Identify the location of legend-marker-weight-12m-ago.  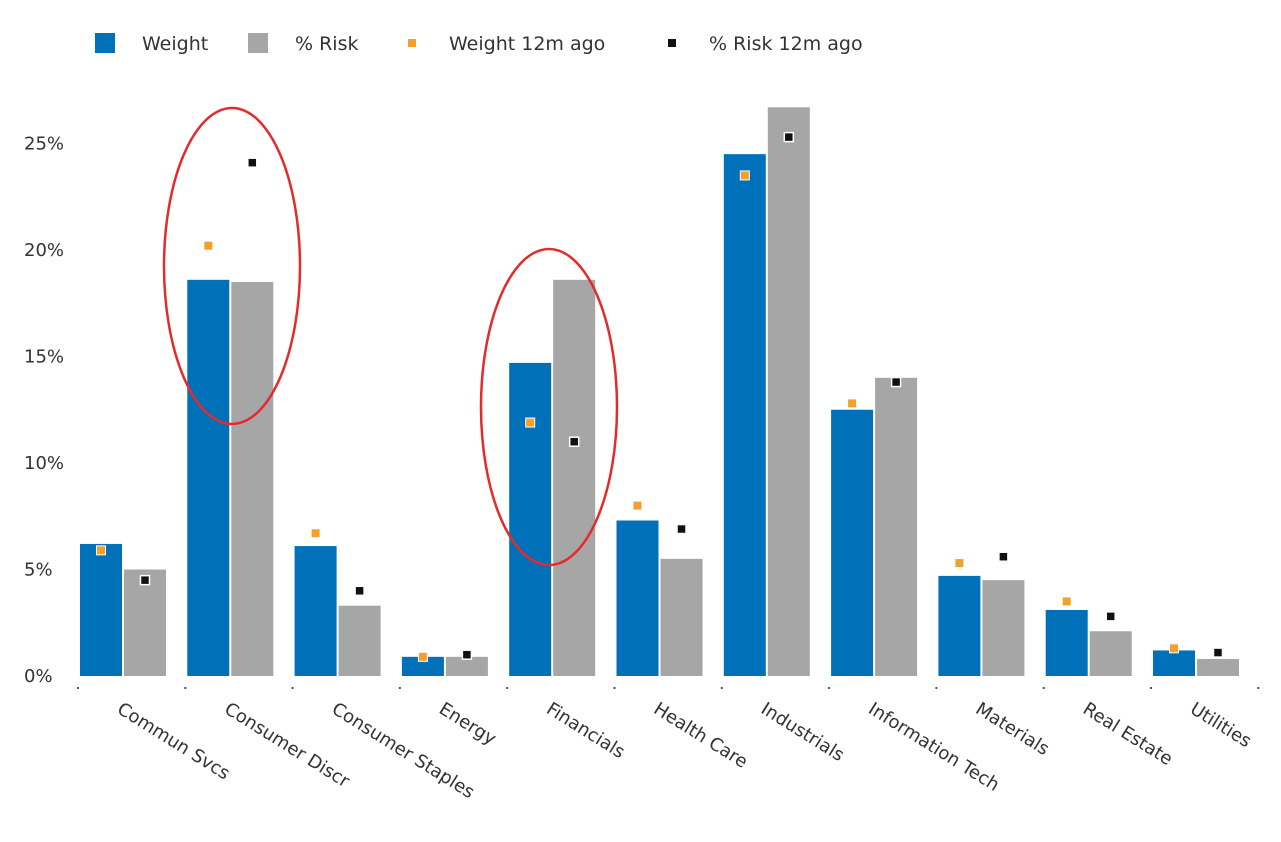
(412, 43).